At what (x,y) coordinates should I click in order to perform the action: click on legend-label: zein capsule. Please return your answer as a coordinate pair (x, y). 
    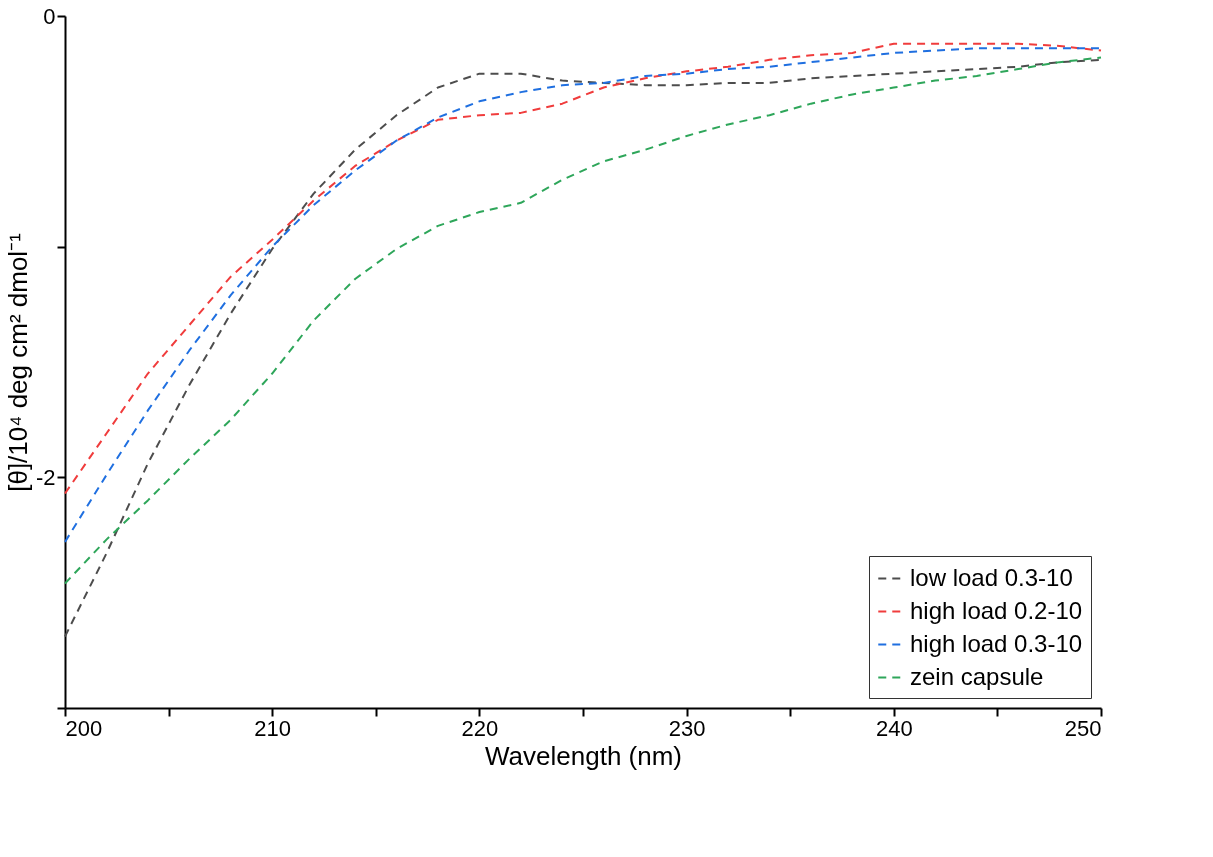
    Looking at the image, I should click on (977, 676).